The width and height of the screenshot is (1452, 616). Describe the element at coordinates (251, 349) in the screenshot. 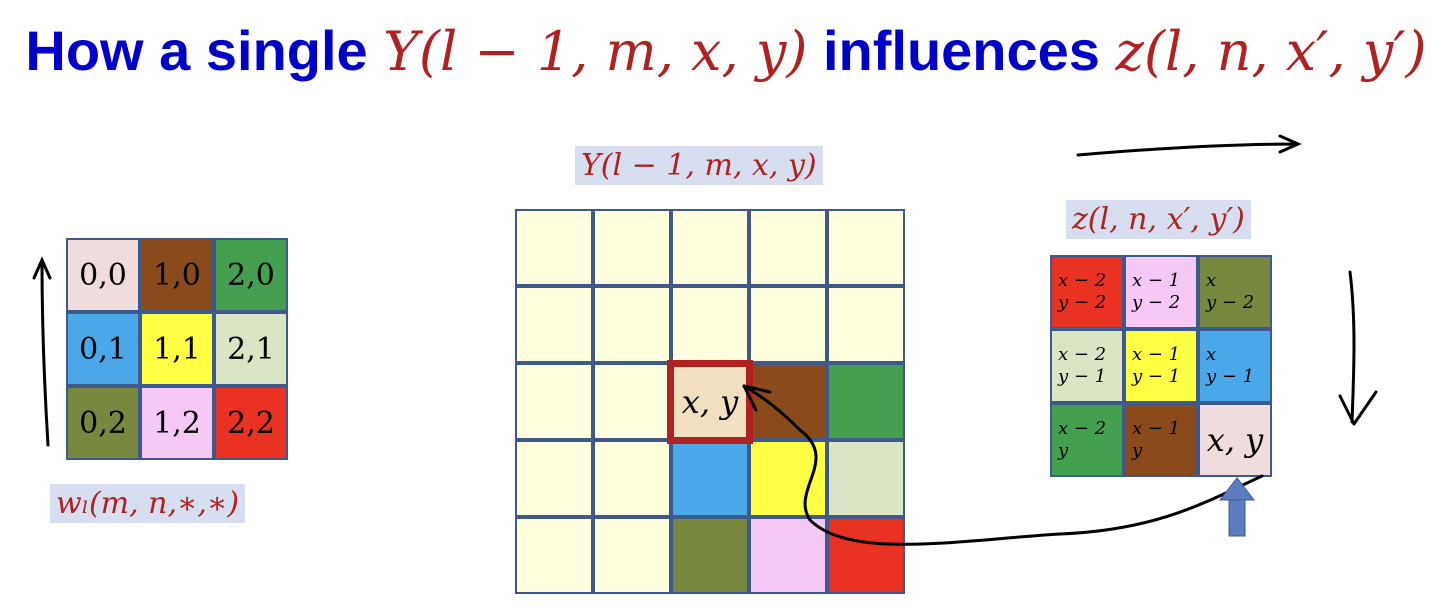

I see `filter-cell-5: 2,1` at that location.